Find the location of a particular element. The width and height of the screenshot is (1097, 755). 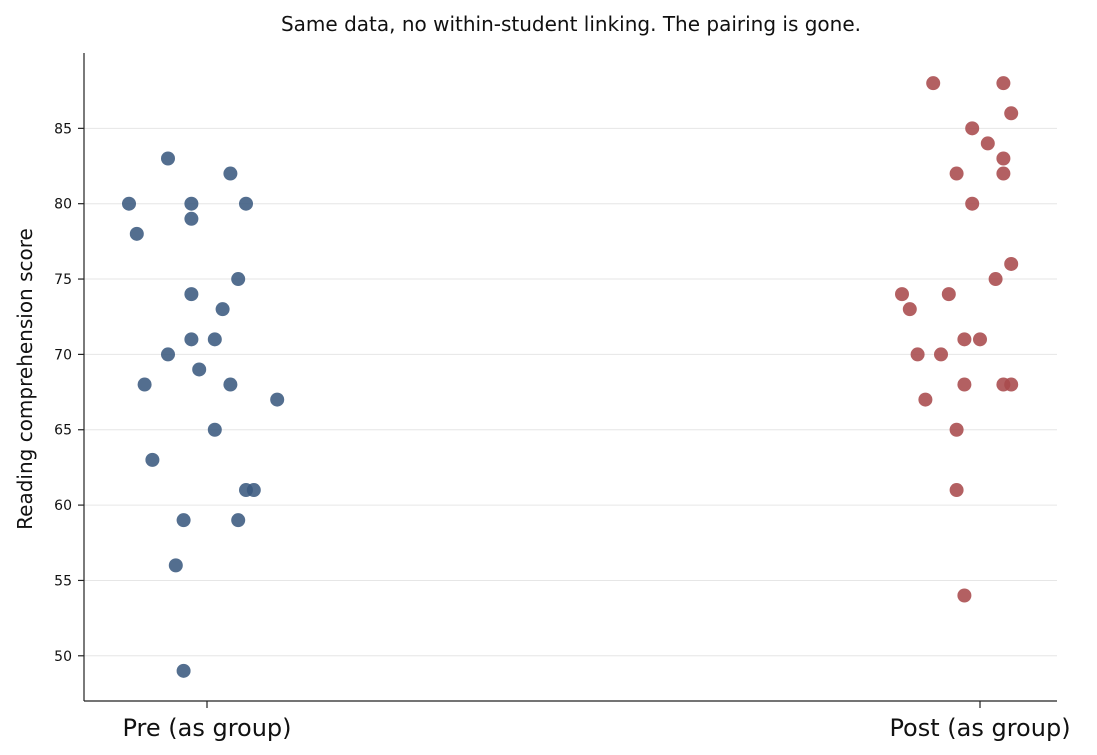

x-tick-label: Pre (as group) is located at coordinates (206, 728).